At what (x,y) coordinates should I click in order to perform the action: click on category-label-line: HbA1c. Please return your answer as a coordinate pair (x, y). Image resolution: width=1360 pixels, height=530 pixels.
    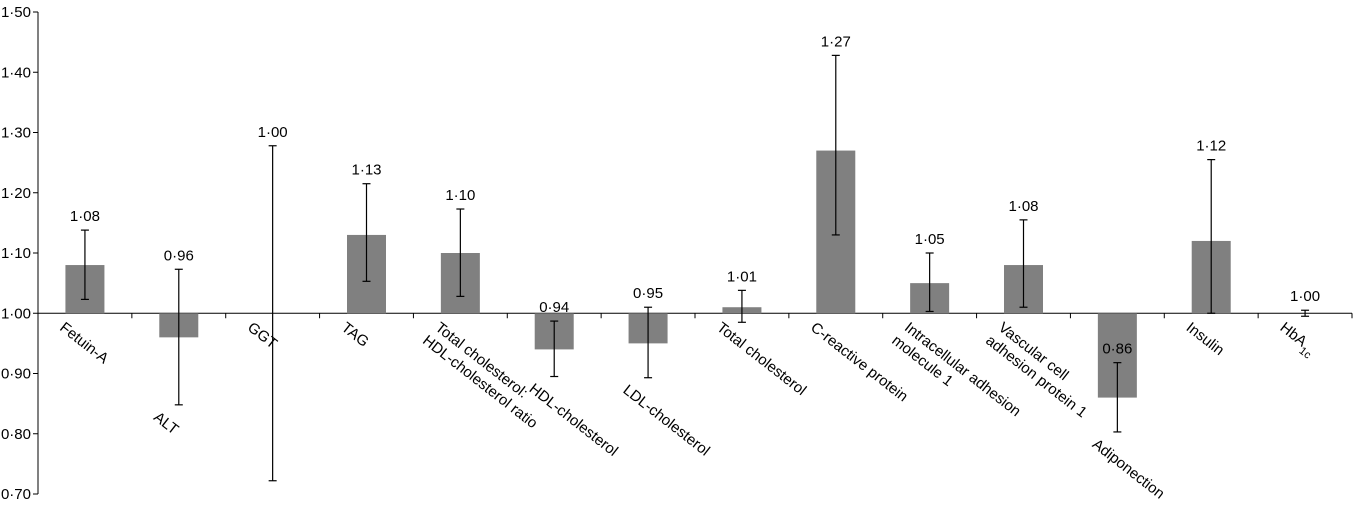
    Looking at the image, I should click on (1297, 340).